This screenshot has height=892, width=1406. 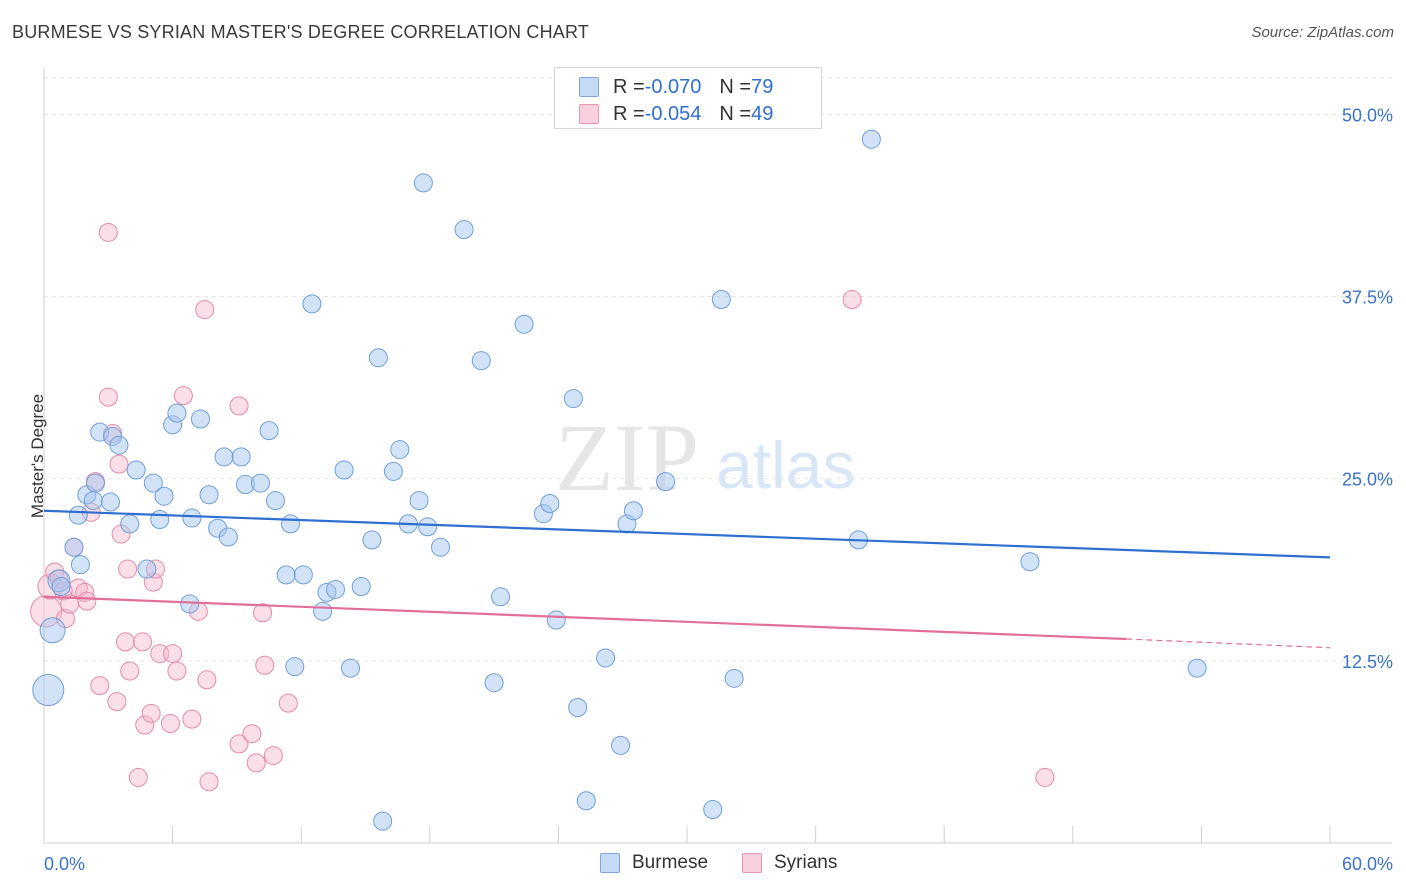 What do you see at coordinates (629, 113) in the screenshot?
I see `legend-r-label: R =` at bounding box center [629, 113].